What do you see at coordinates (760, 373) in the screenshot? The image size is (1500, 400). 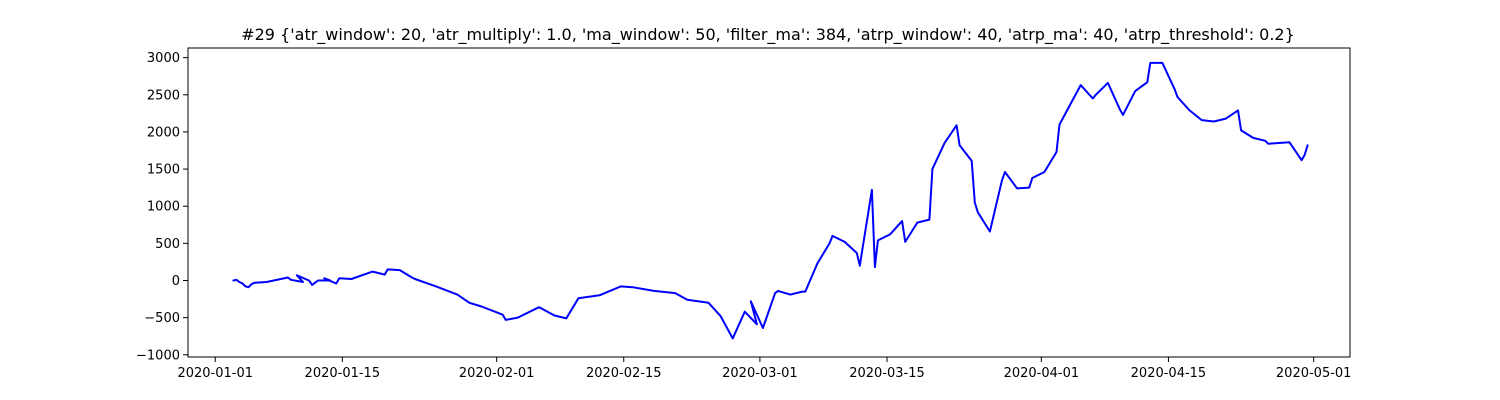 I see `x-tick-label: 2020-03-01` at bounding box center [760, 373].